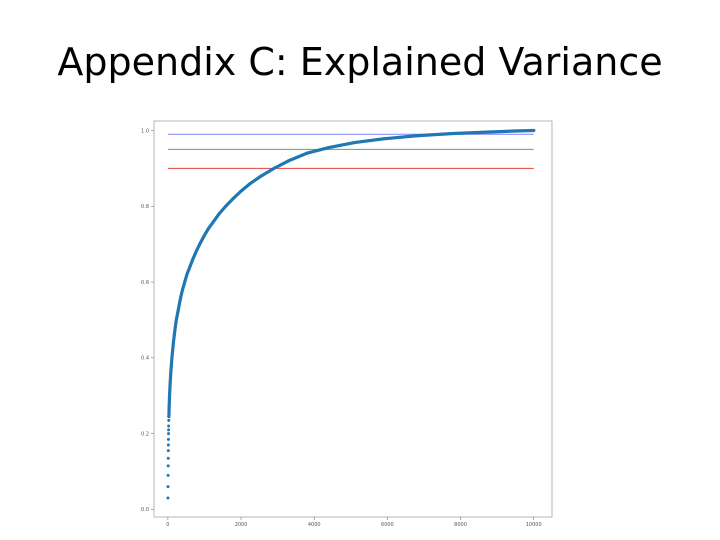  I want to click on x-tick-label-3: 6000, so click(387, 525).